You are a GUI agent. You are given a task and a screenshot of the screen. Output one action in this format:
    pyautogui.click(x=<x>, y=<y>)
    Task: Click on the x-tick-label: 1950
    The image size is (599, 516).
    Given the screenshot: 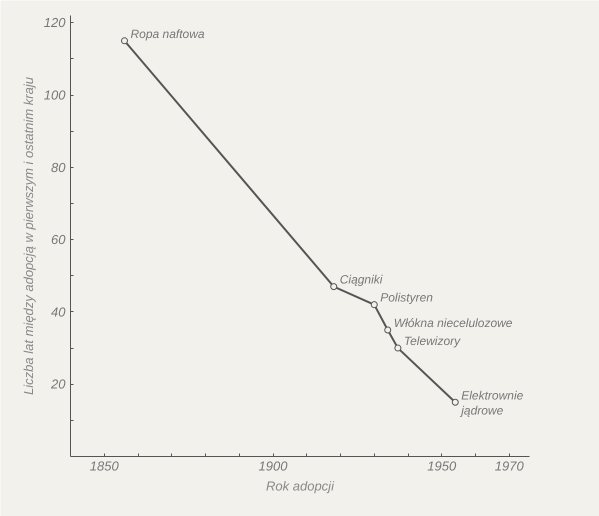 What is the action you would take?
    pyautogui.click(x=442, y=466)
    